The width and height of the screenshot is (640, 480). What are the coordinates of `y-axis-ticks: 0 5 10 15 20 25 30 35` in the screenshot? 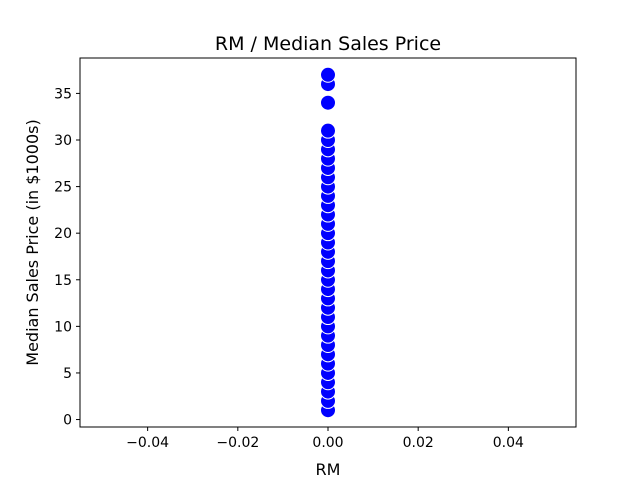 It's located at (67, 257).